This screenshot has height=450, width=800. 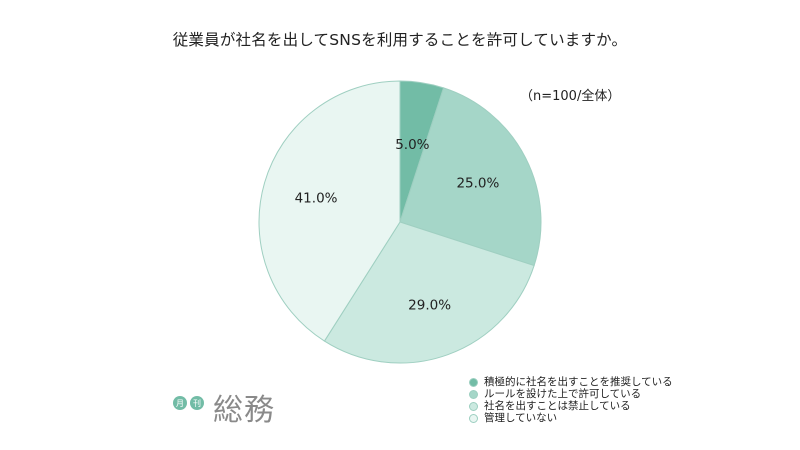 What do you see at coordinates (477, 183) in the screenshot?
I see `slice-value-label: 25.0%` at bounding box center [477, 183].